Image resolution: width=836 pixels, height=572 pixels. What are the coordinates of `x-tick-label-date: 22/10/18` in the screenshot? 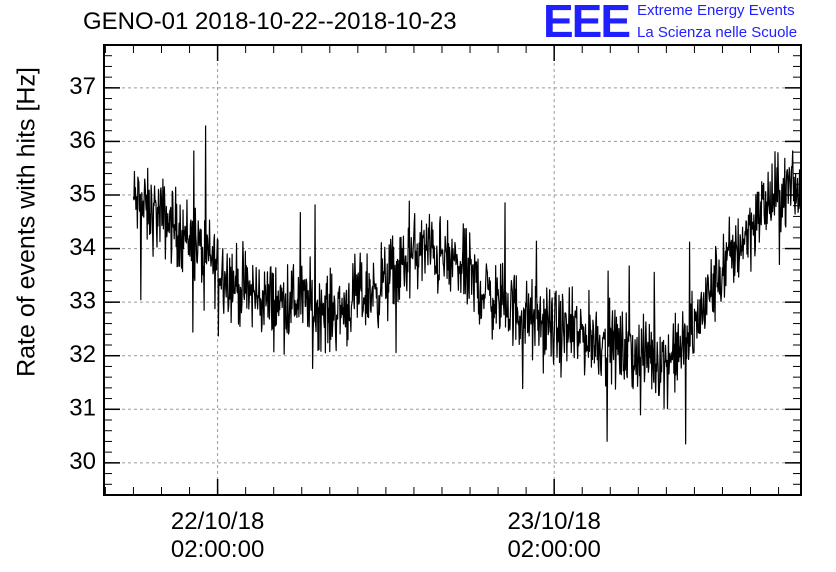 It's located at (217, 521).